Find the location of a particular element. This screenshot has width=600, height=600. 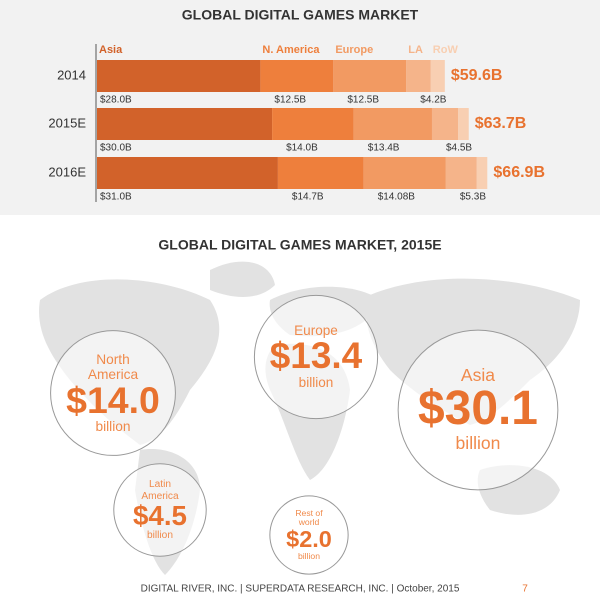

category-label: 2016E is located at coordinates (67, 171).